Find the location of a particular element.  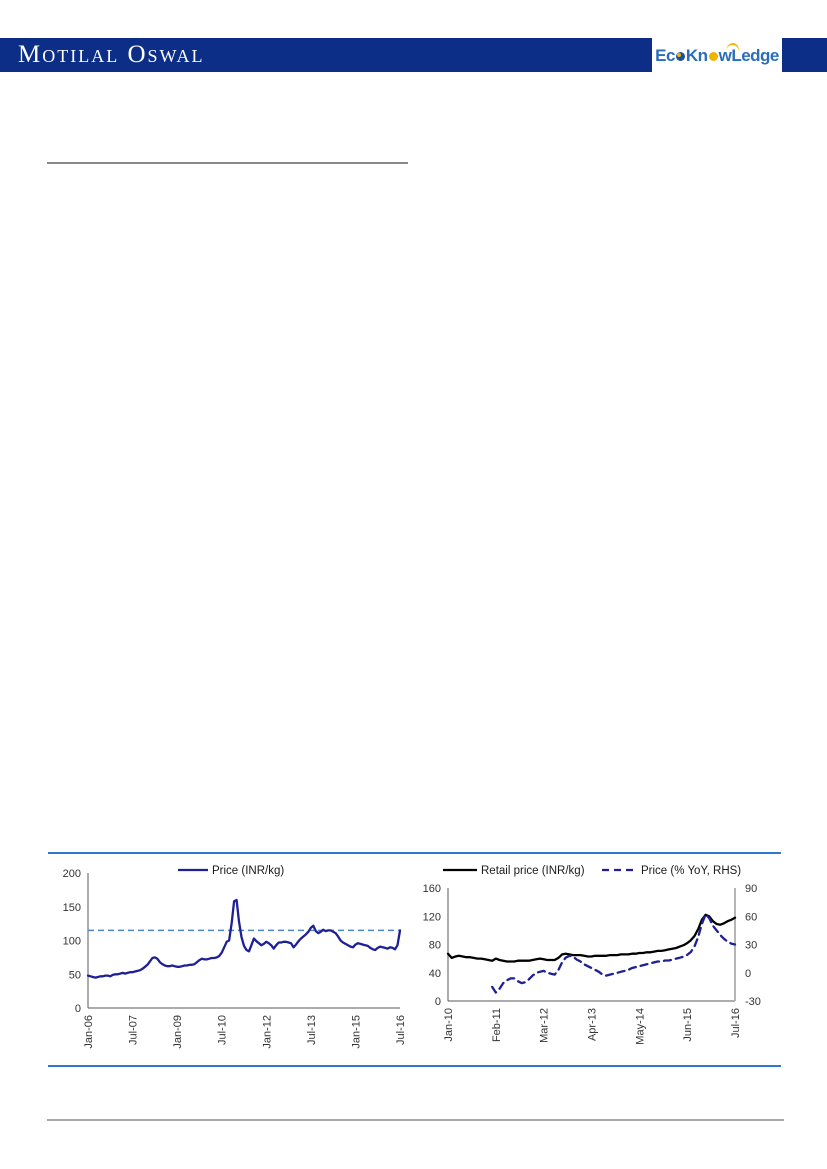

legend-label: Retail price (INR/kg) is located at coordinates (533, 871).